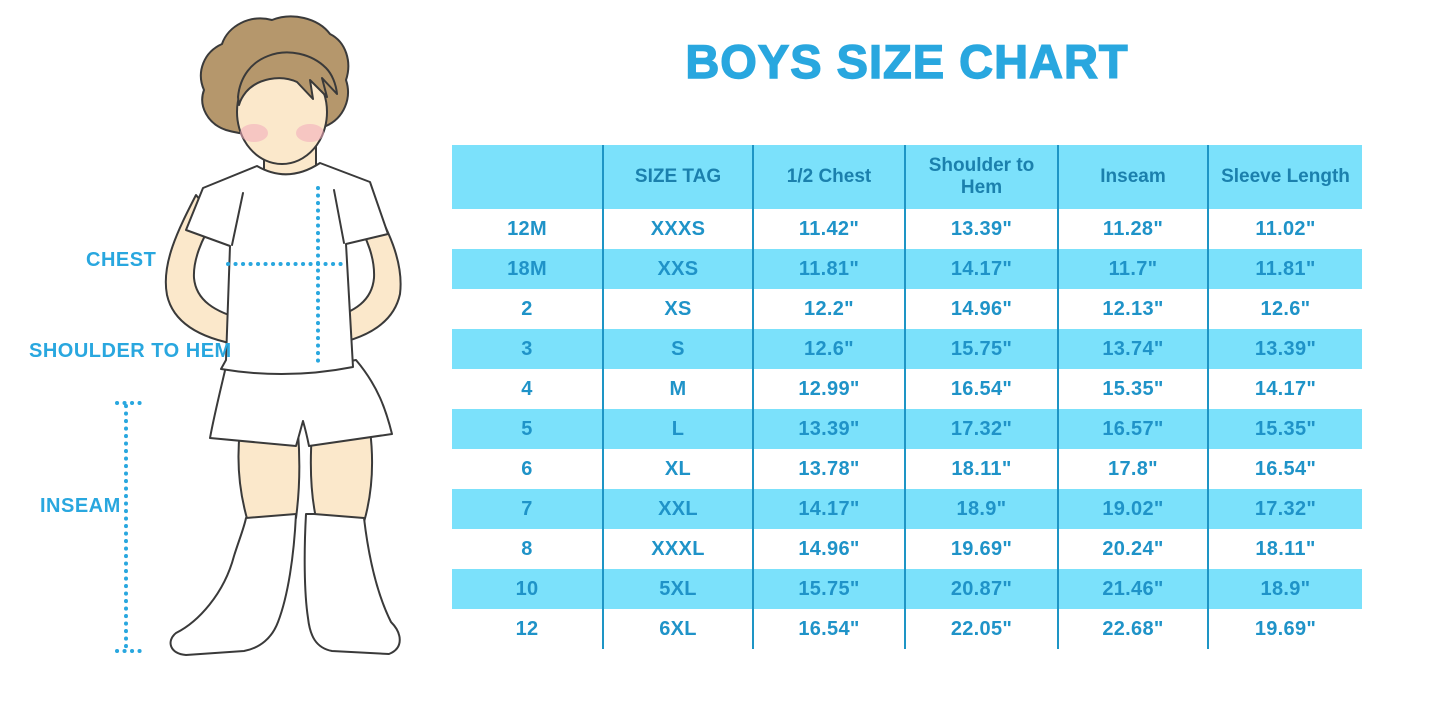 This screenshot has height=723, width=1445. Describe the element at coordinates (677, 309) in the screenshot. I see `table-cell: XS` at that location.